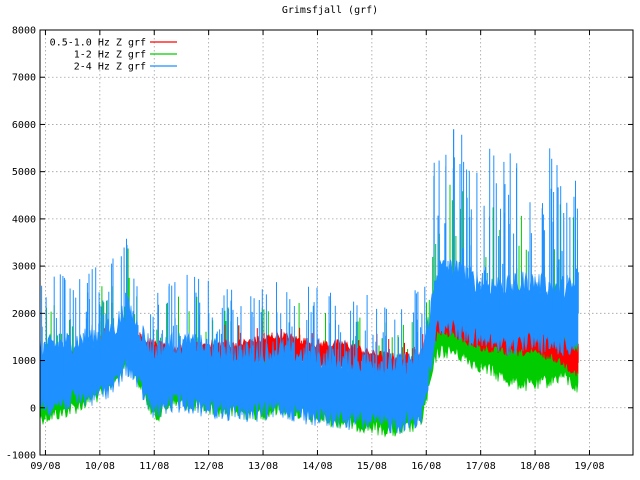 The width and height of the screenshot is (640, 480). I want to click on x-tick-label: 19/08, so click(589, 466).